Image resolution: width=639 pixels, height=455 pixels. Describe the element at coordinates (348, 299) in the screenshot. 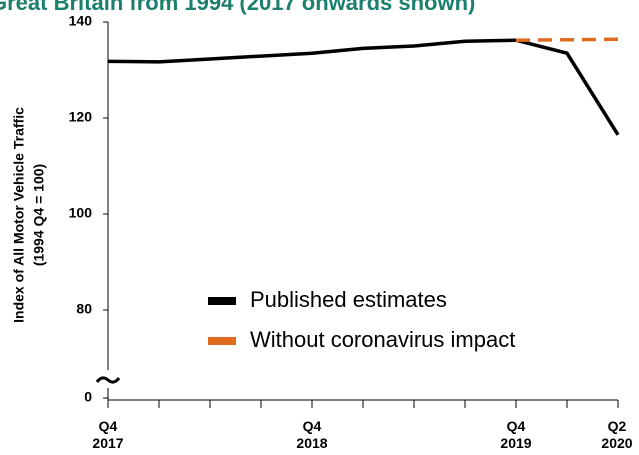

I see `legend-label: Published estimates` at that location.